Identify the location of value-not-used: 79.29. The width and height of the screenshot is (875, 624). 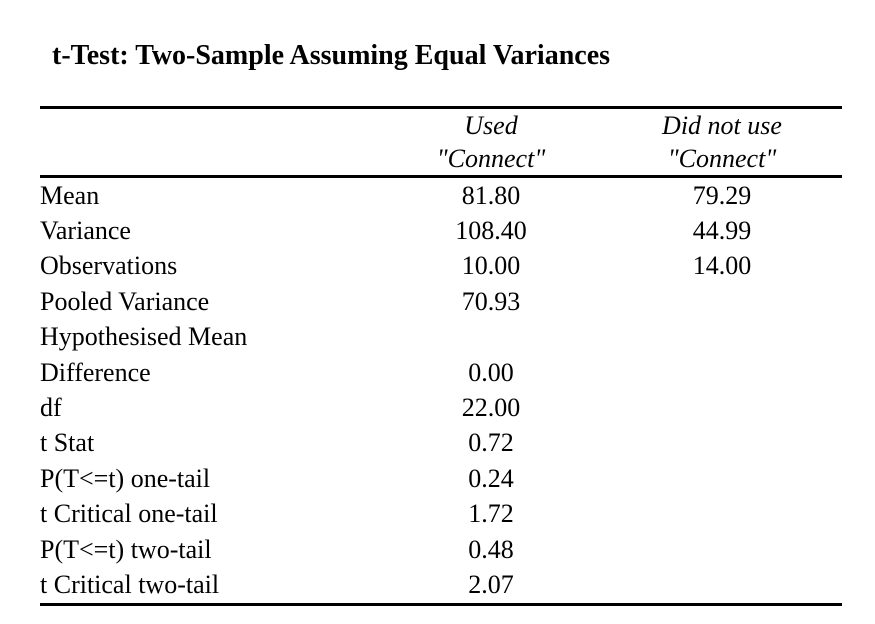
(722, 195).